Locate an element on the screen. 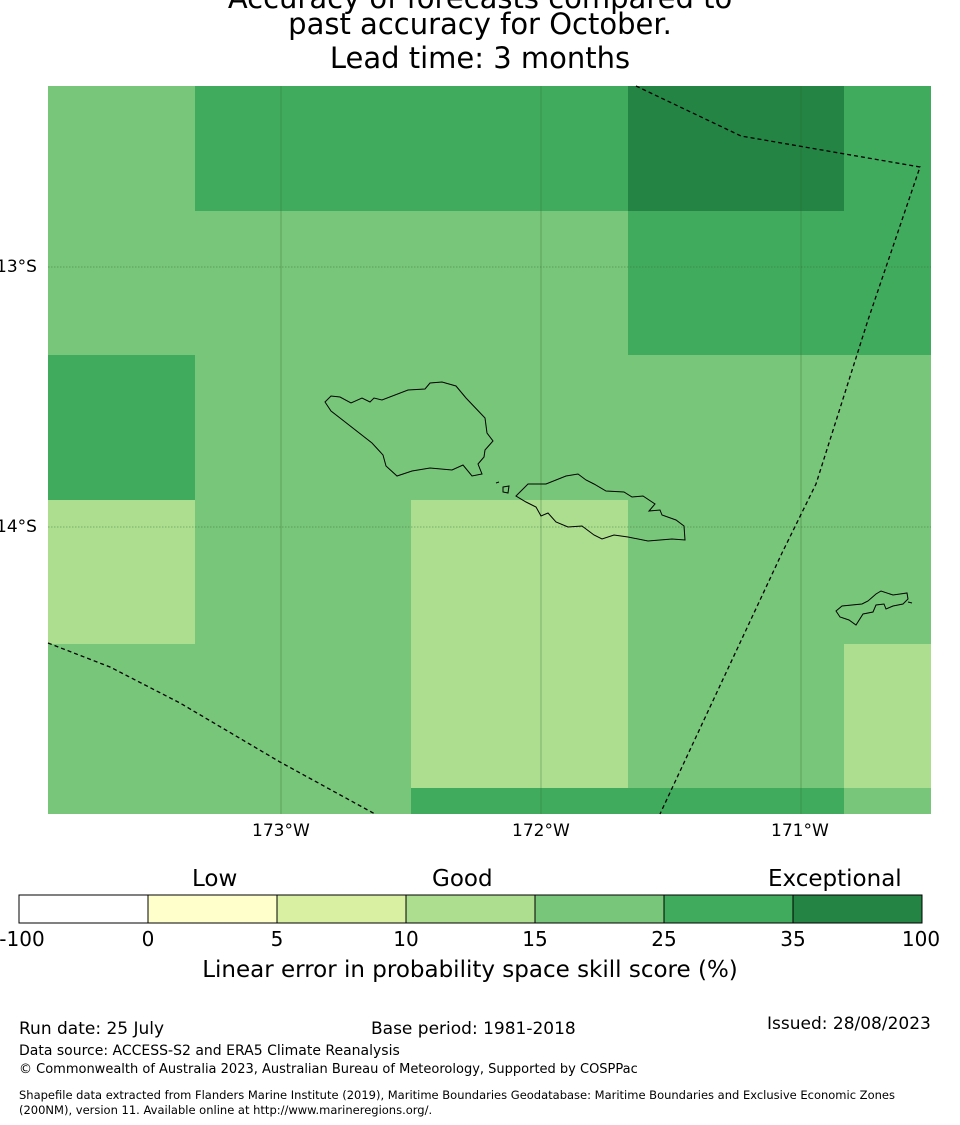 The width and height of the screenshot is (960, 1125). colorbar-tick: 15 is located at coordinates (535, 939).